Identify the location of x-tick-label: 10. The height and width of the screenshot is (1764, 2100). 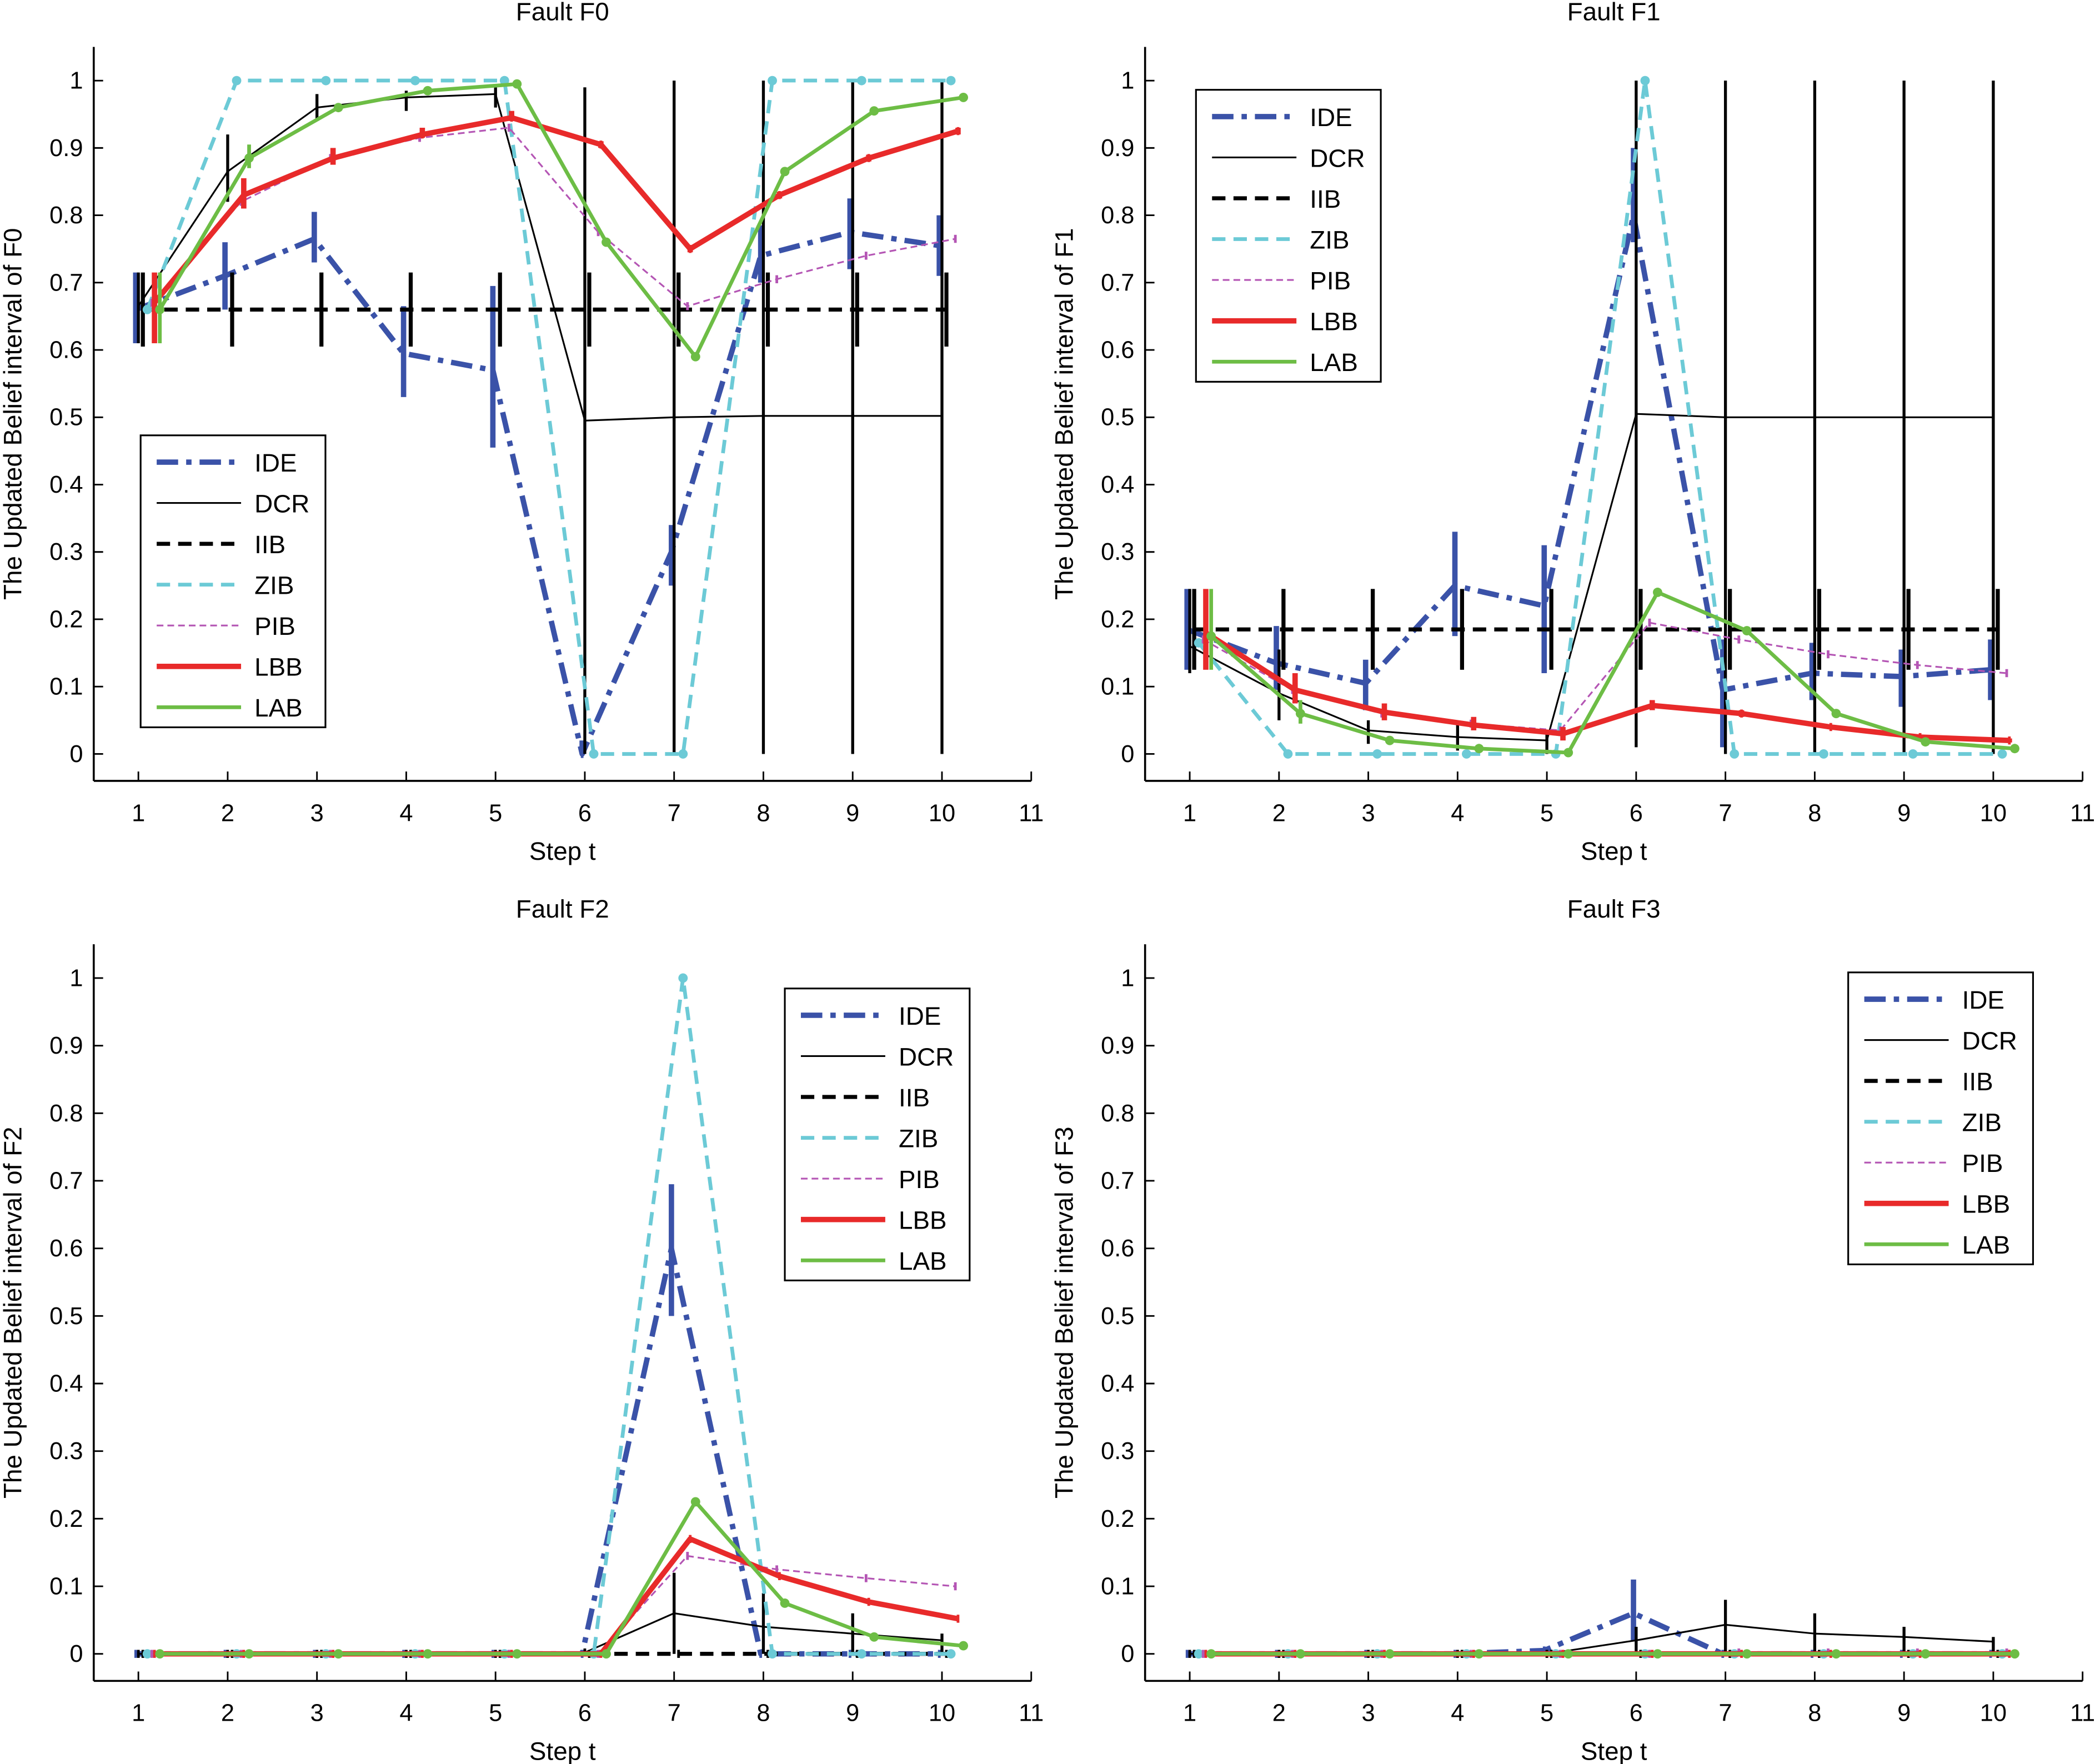
(1994, 813).